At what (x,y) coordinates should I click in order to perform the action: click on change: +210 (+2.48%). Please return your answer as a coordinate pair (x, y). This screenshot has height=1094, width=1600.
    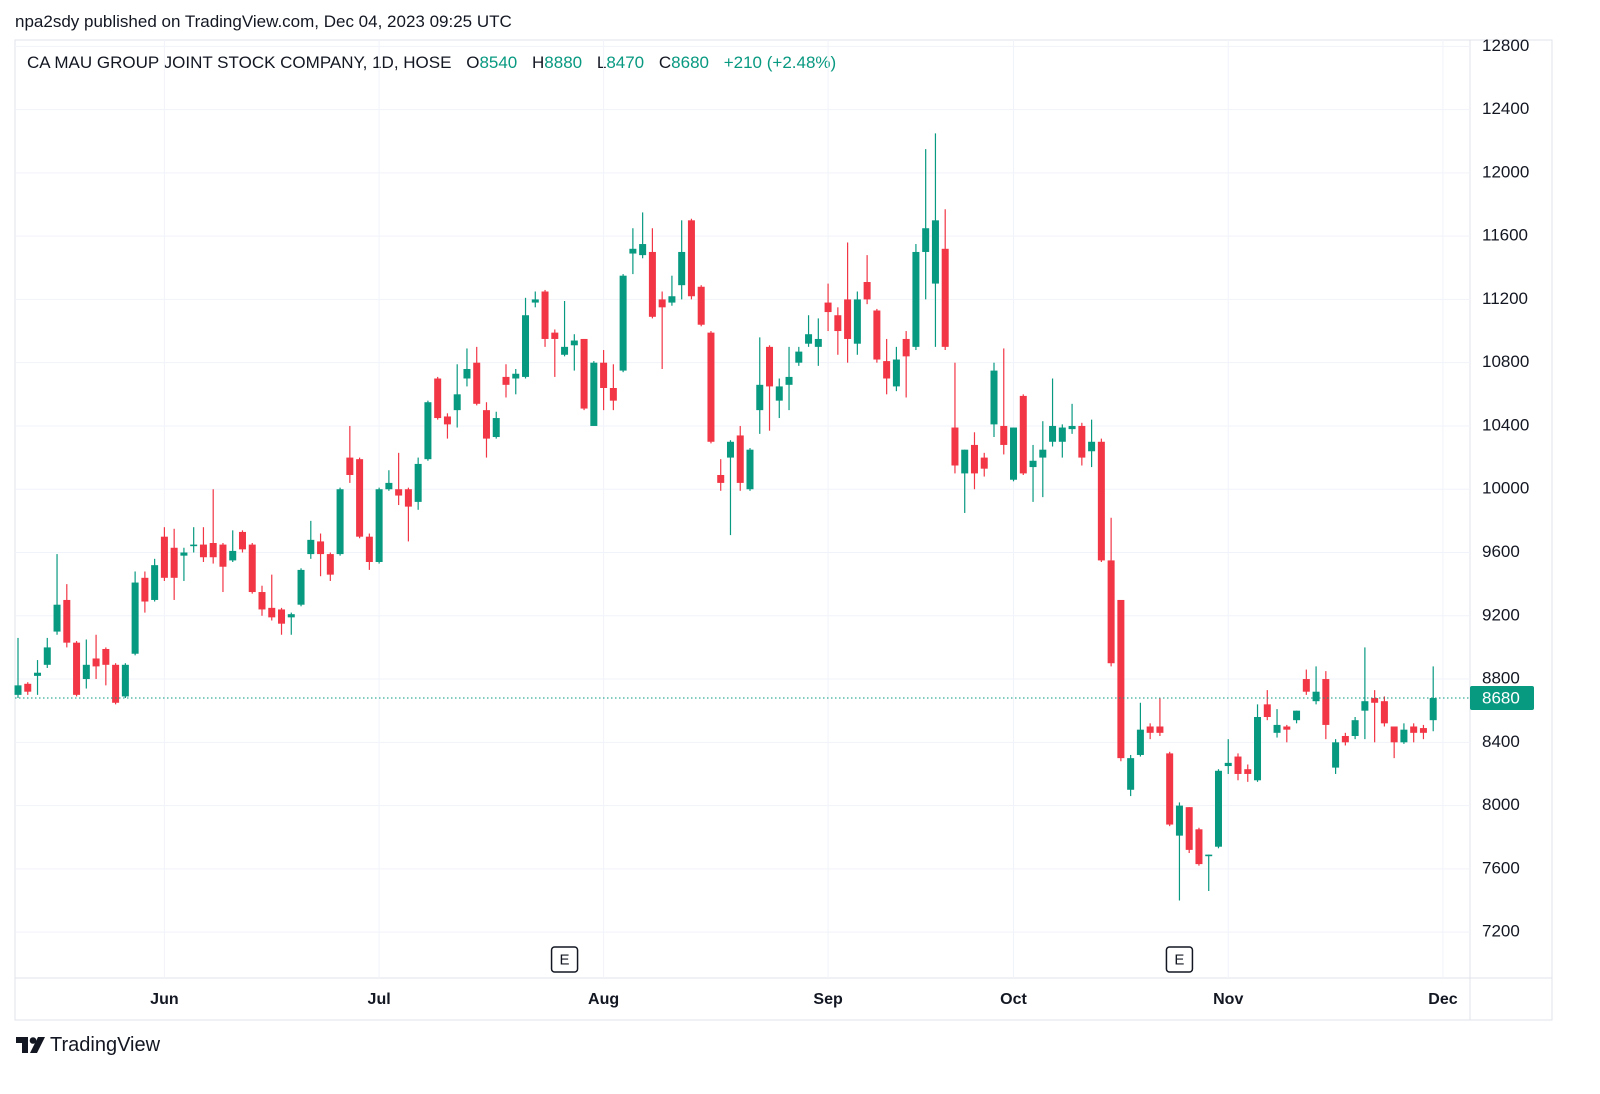
    Looking at the image, I should click on (780, 62).